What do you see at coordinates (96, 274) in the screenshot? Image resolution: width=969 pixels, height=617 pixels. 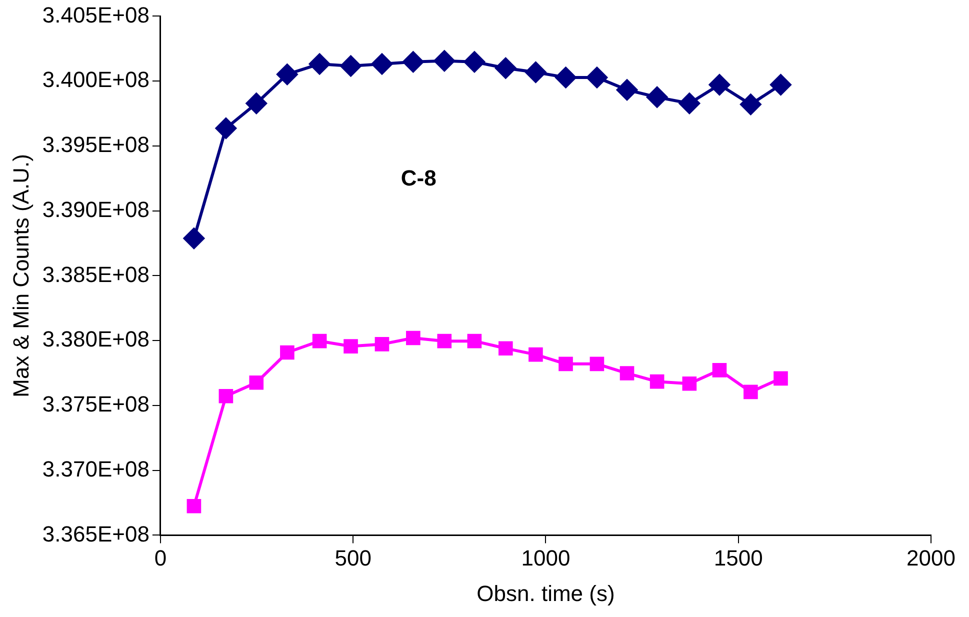 I see `y-tick-label: 3.385E+08` at bounding box center [96, 274].